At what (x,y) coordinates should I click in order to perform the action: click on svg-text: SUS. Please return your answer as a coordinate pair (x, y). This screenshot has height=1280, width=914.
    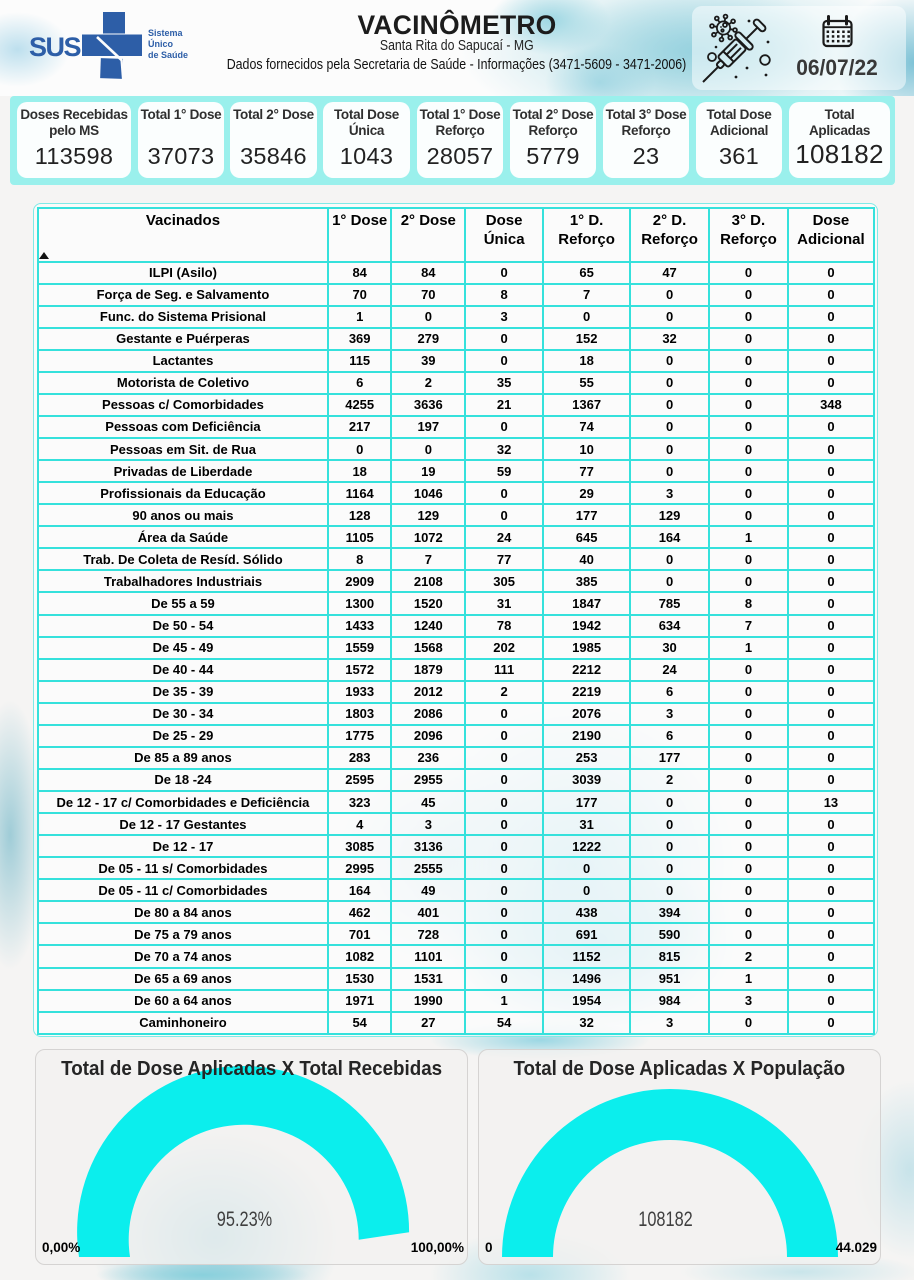
    Looking at the image, I should click on (55, 47).